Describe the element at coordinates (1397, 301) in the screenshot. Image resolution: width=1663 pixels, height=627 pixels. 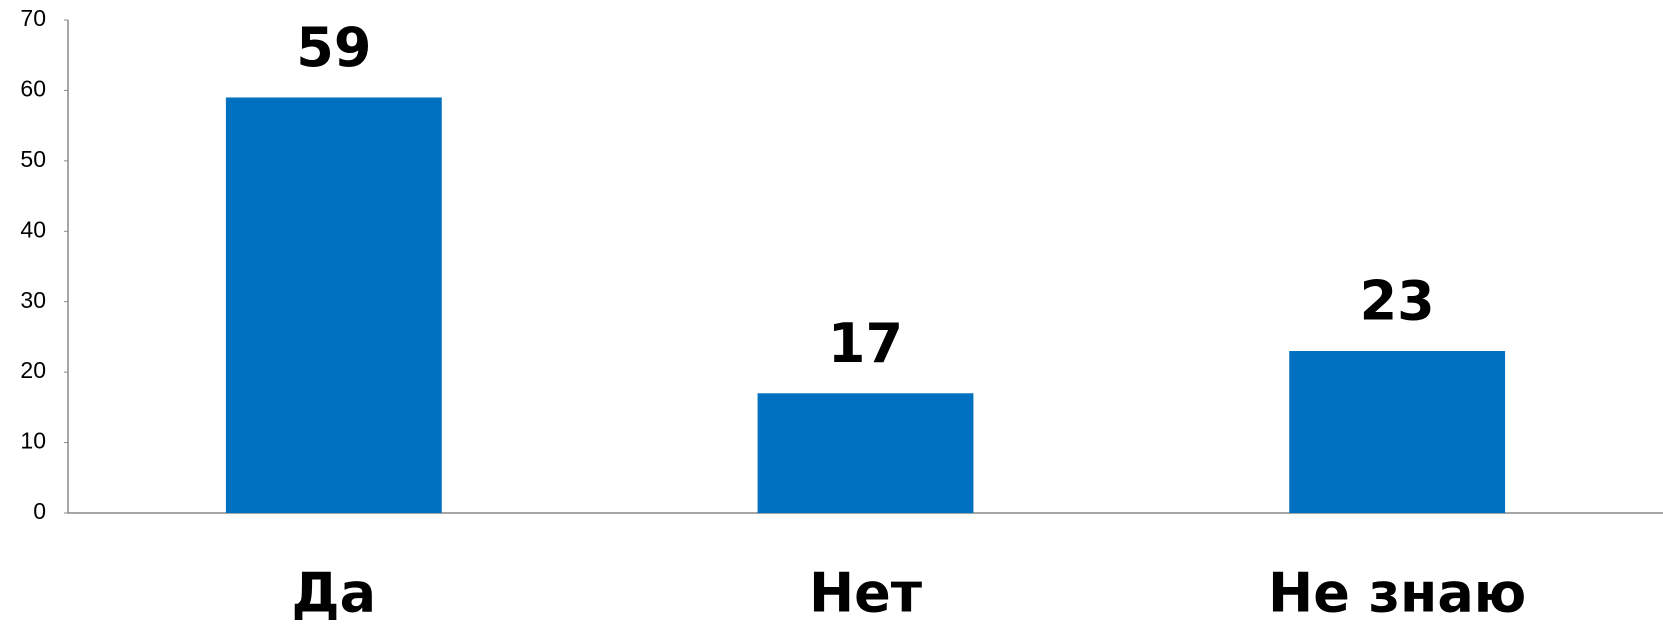
I see `data-label: 23` at that location.